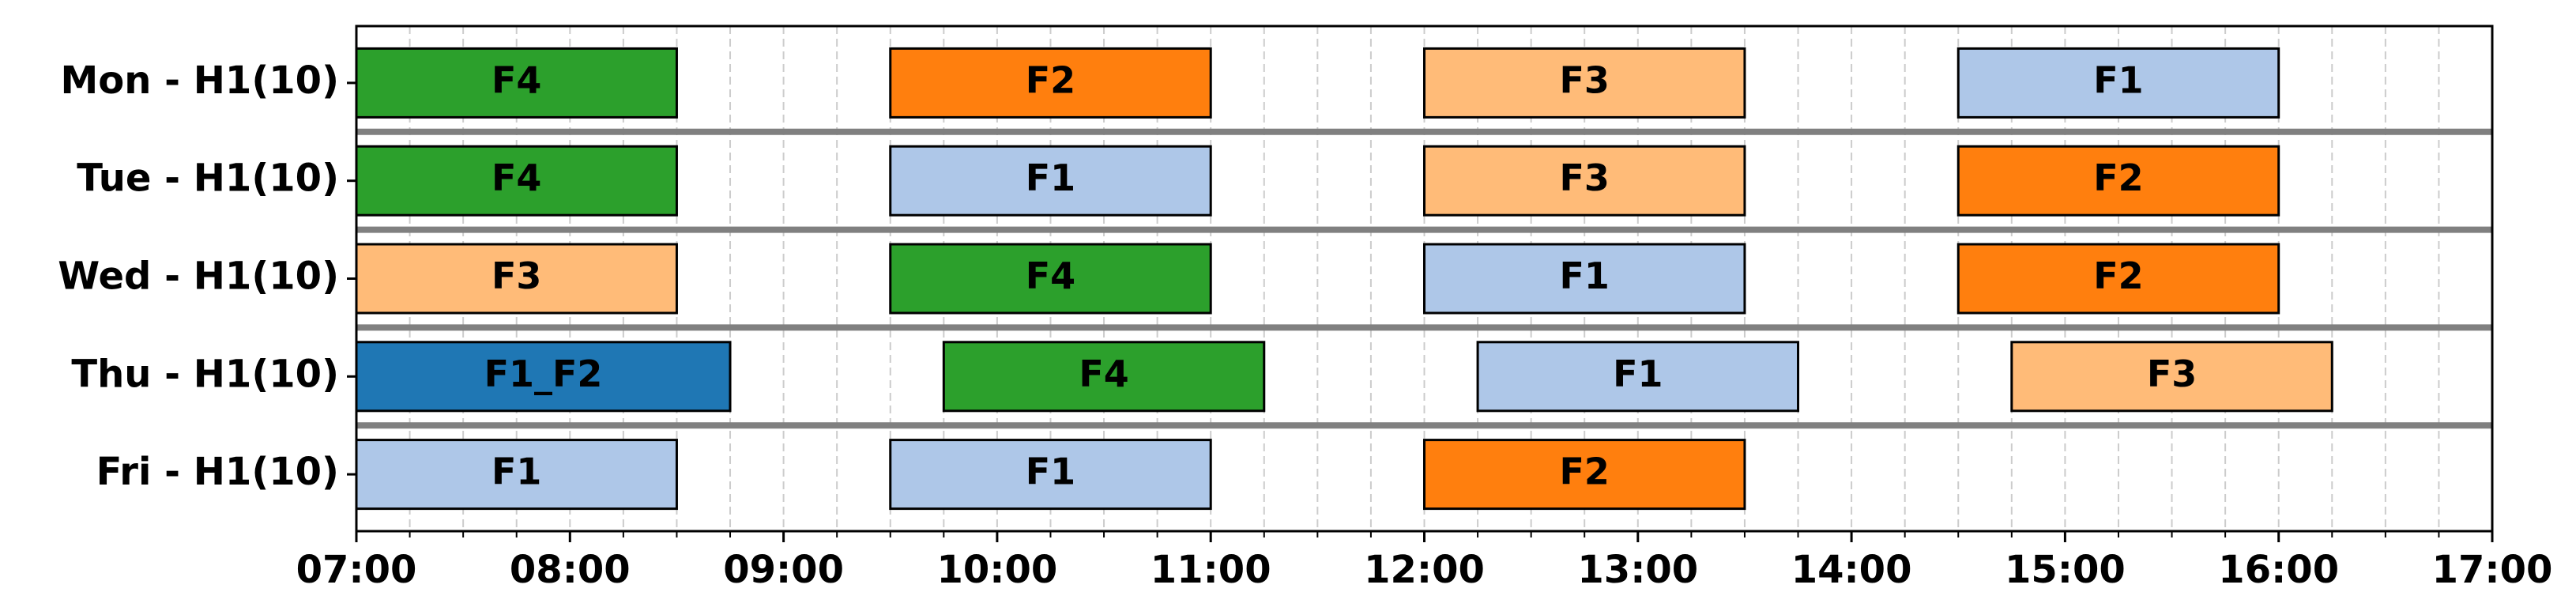 This screenshot has width=2576, height=611. I want to click on x-tick-label: 13:00, so click(1637, 570).